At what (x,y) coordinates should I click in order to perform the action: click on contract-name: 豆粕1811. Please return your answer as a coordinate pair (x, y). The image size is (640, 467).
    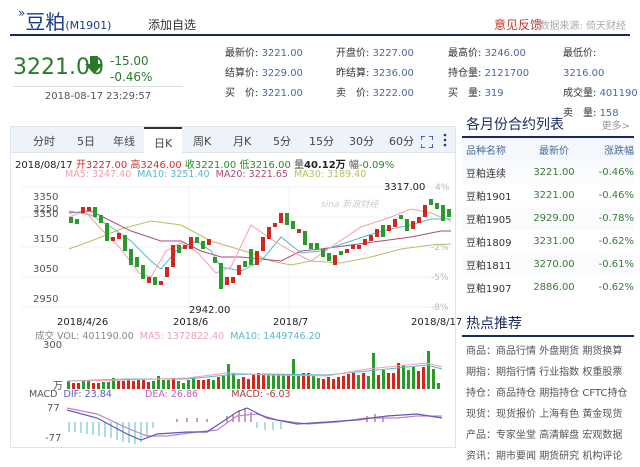
    Looking at the image, I should click on (489, 266).